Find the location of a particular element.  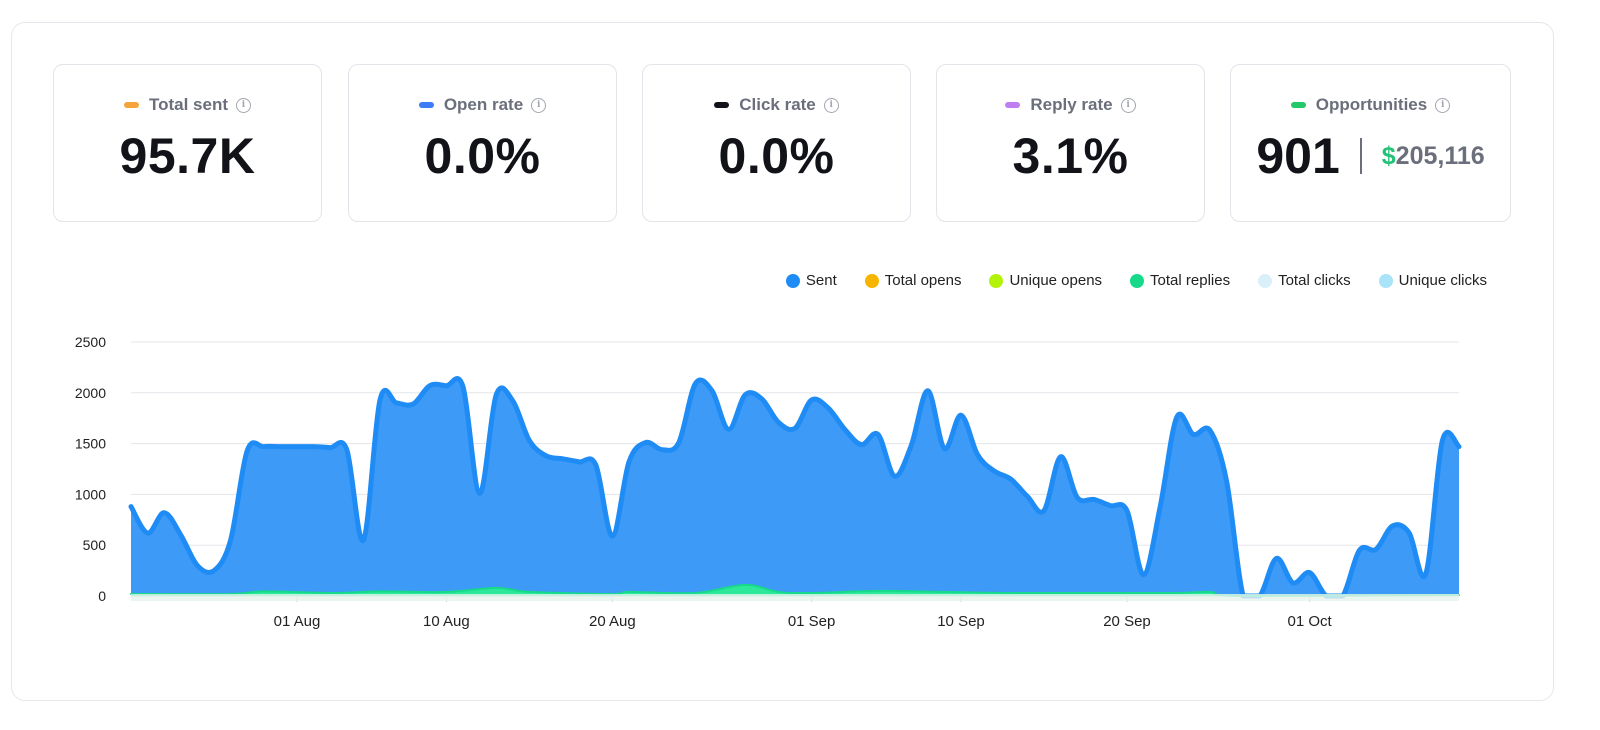

legend-item-total-opens: Total opens is located at coordinates (913, 280).